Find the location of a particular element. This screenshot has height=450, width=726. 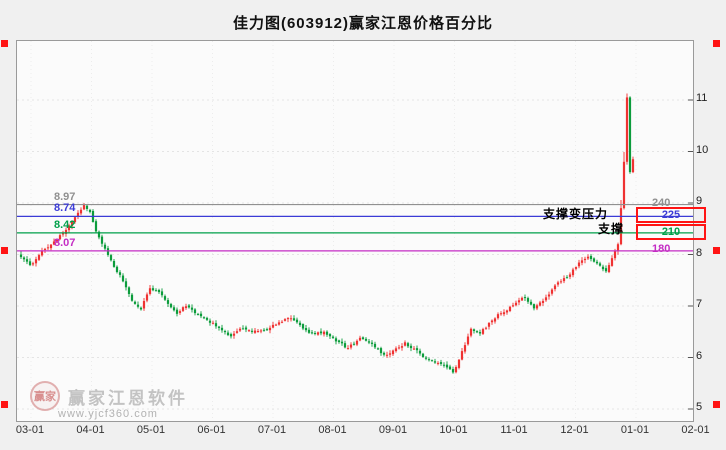

level-annotation-box: 210 is located at coordinates (671, 231).